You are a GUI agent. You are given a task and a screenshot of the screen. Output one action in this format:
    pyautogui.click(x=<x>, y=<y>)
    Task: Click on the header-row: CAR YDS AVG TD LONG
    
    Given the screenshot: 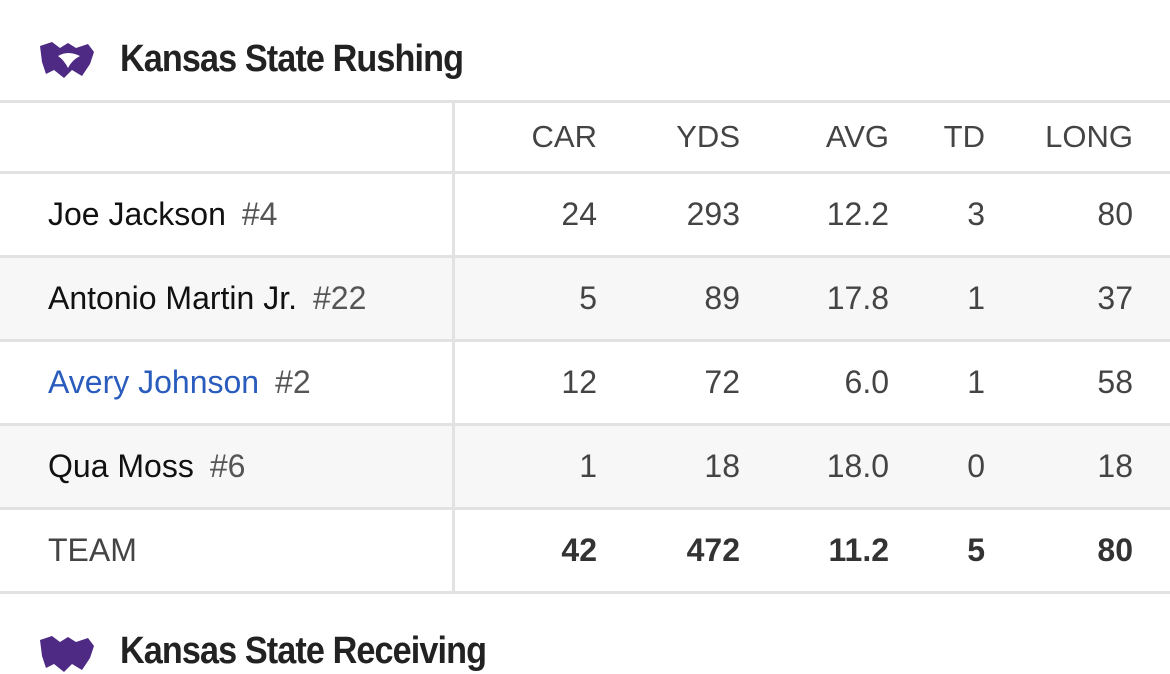 What is the action you would take?
    pyautogui.click(x=585, y=137)
    